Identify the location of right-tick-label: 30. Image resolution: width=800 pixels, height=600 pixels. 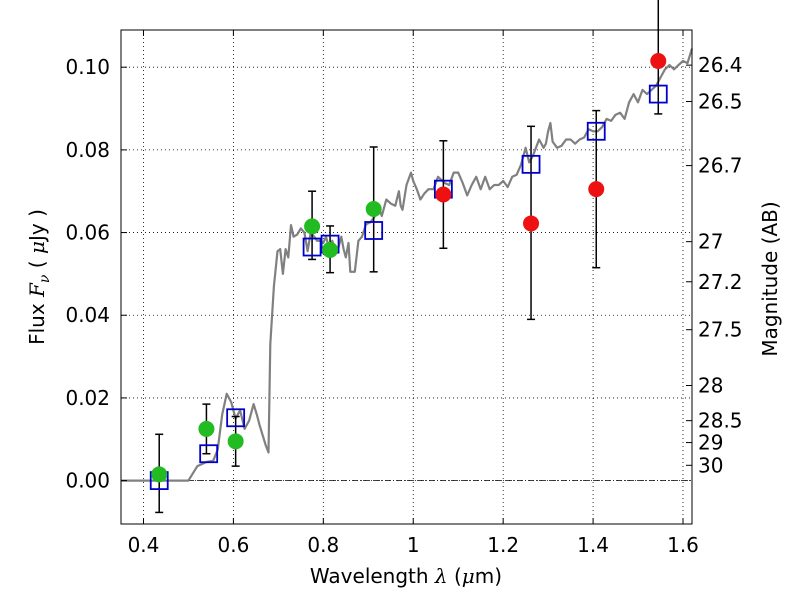
(710, 465).